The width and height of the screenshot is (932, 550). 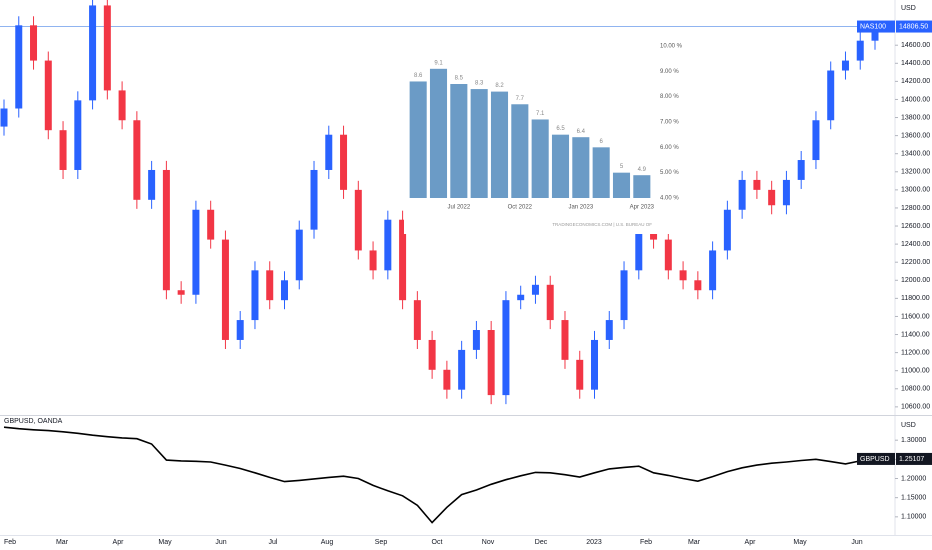 What do you see at coordinates (915, 117) in the screenshot?
I see `y-tick-label: 13800.00` at bounding box center [915, 117].